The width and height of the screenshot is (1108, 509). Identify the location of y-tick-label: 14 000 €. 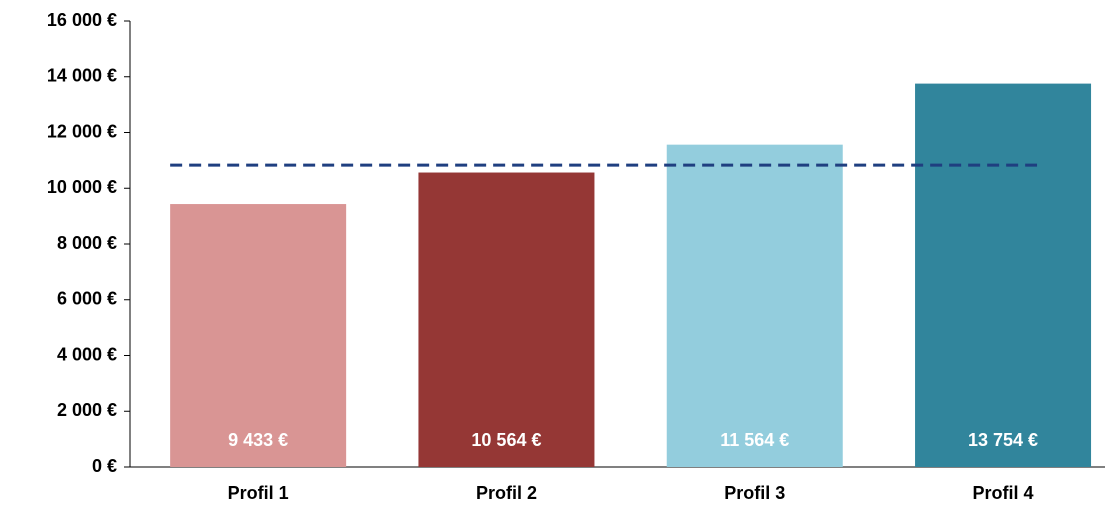
(82, 76).